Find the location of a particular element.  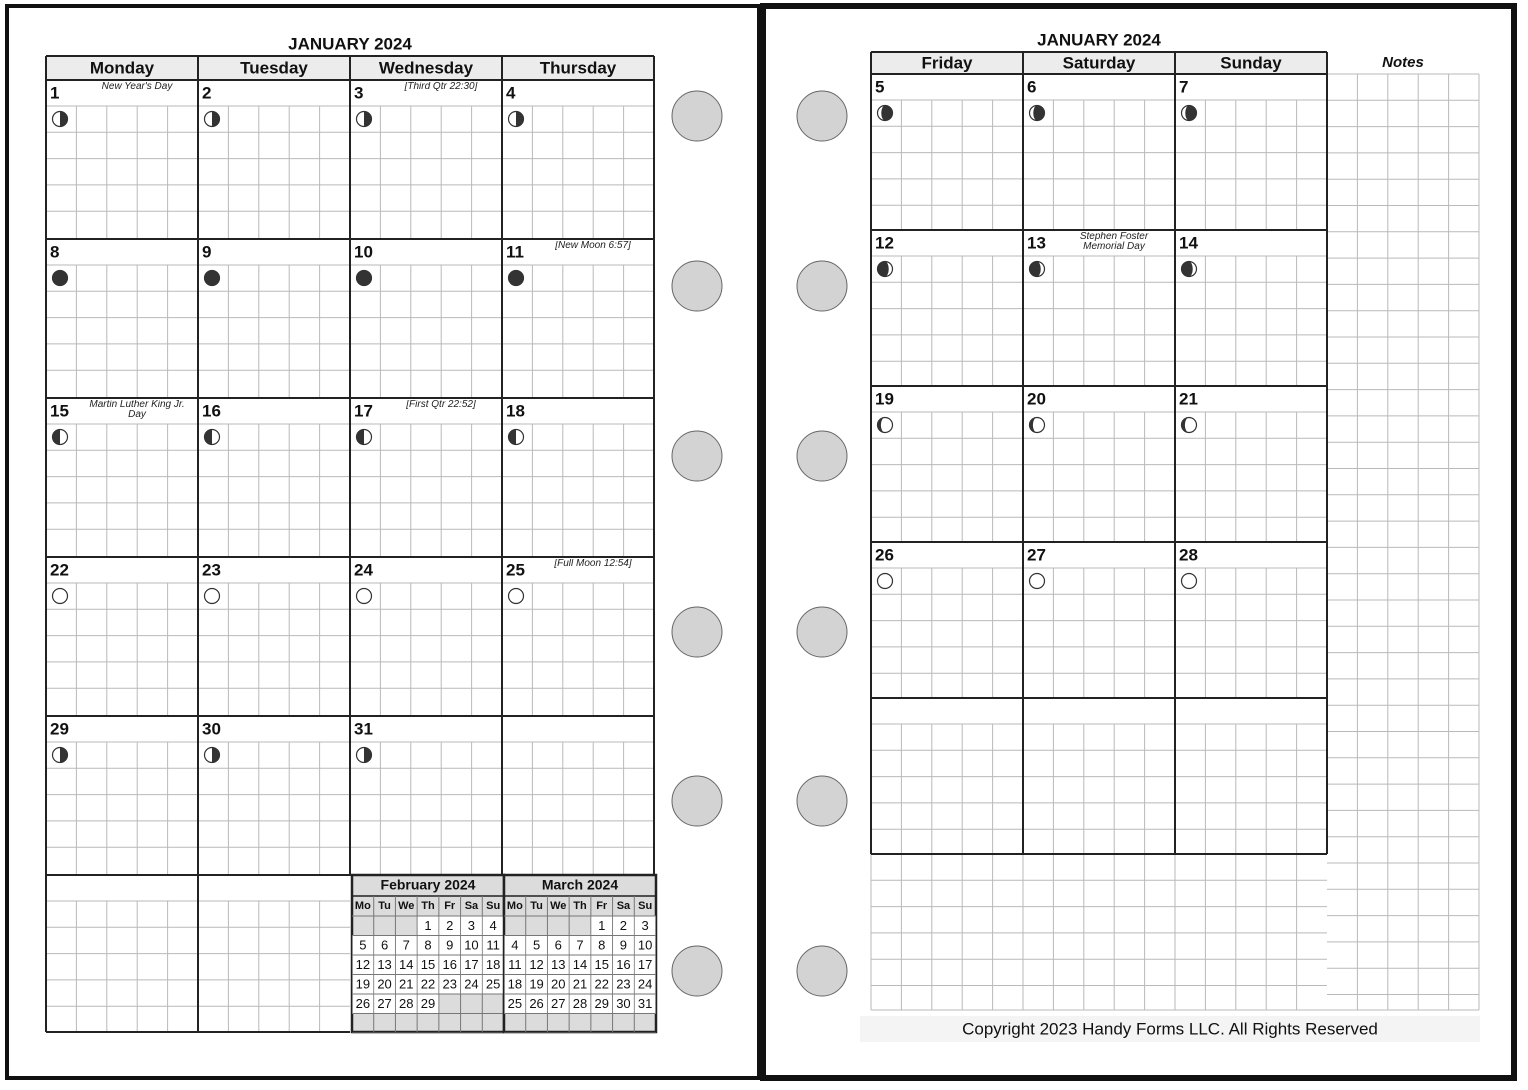

day-number: 25 is located at coordinates (515, 569).